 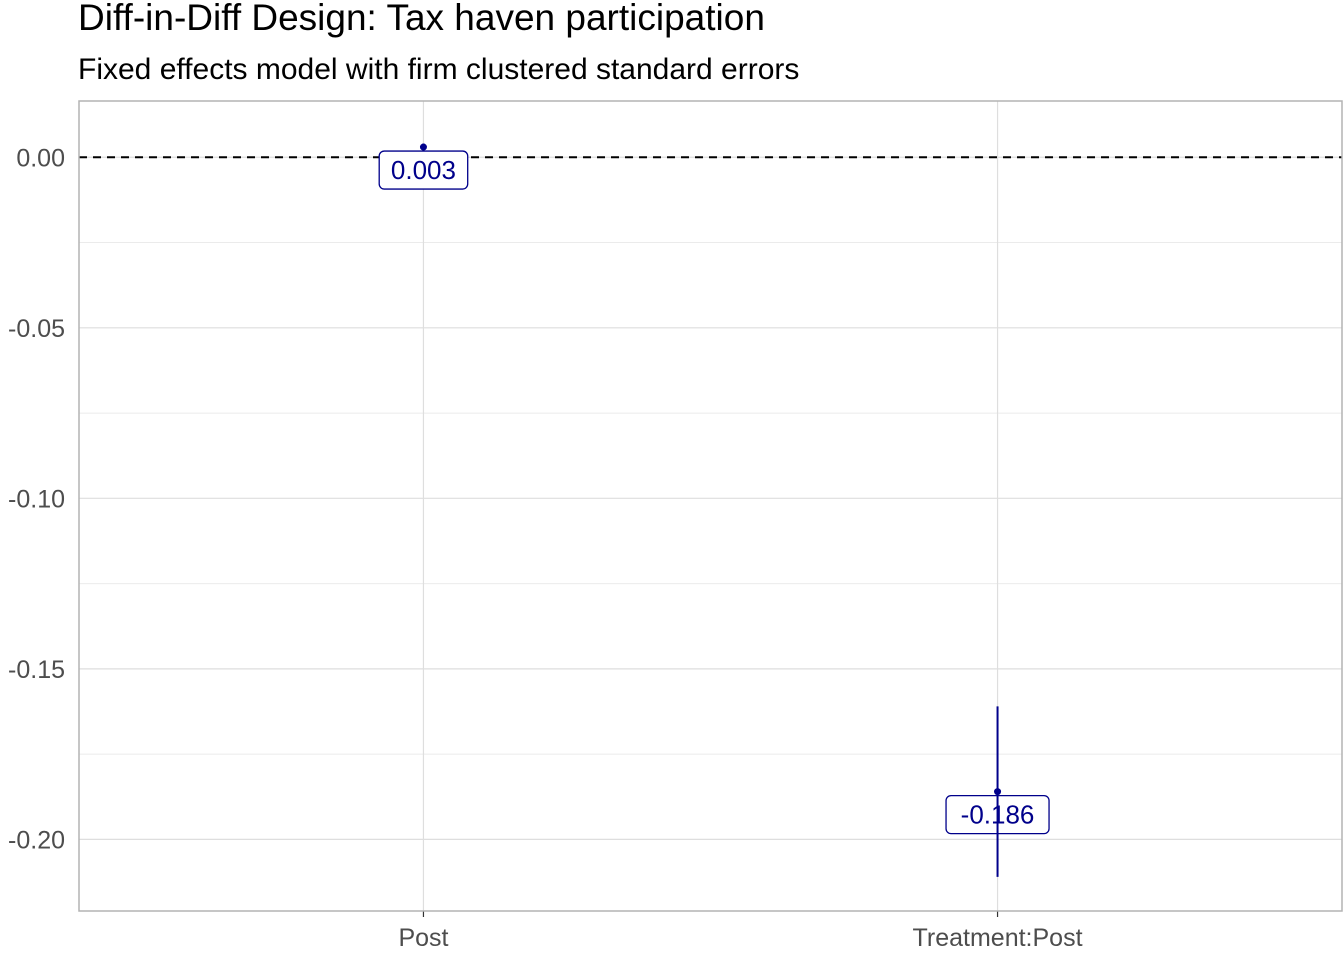 I want to click on y-tick-label: -0.05, so click(x=36, y=329).